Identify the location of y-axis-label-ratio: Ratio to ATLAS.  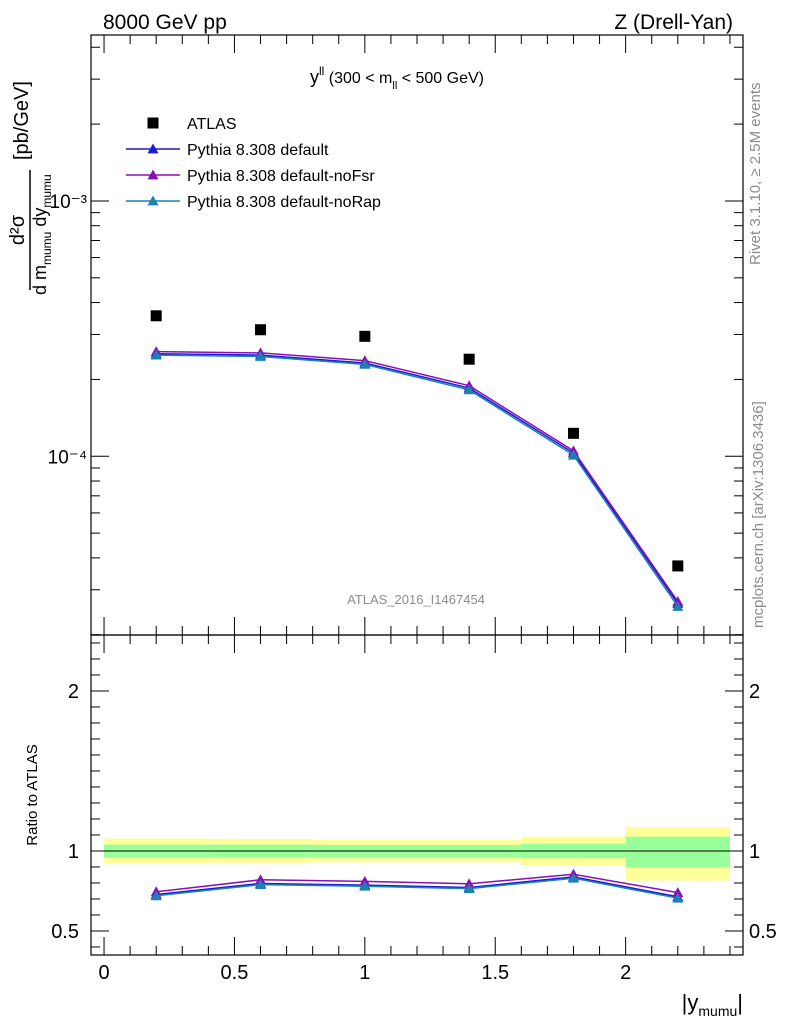
(32, 794).